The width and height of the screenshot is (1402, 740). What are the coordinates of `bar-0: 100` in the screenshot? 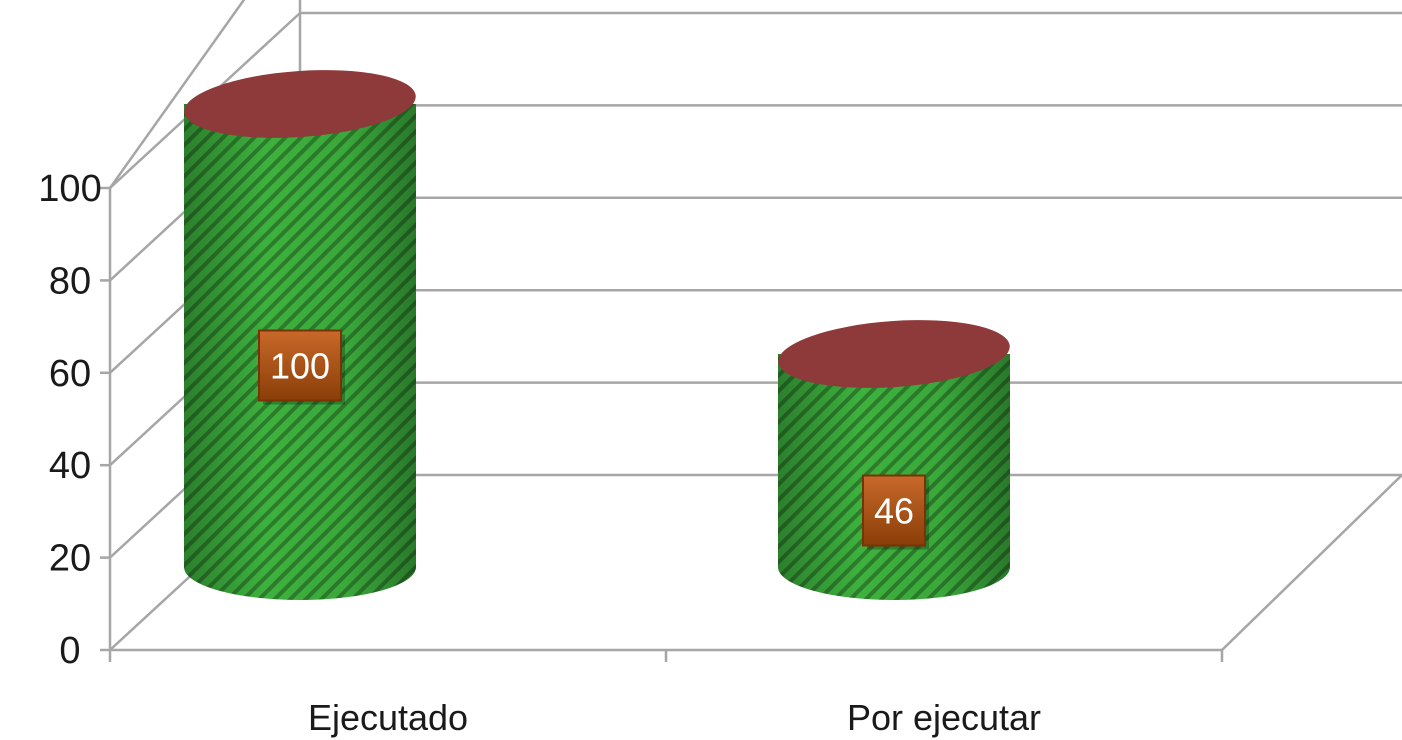 It's located at (300, 335).